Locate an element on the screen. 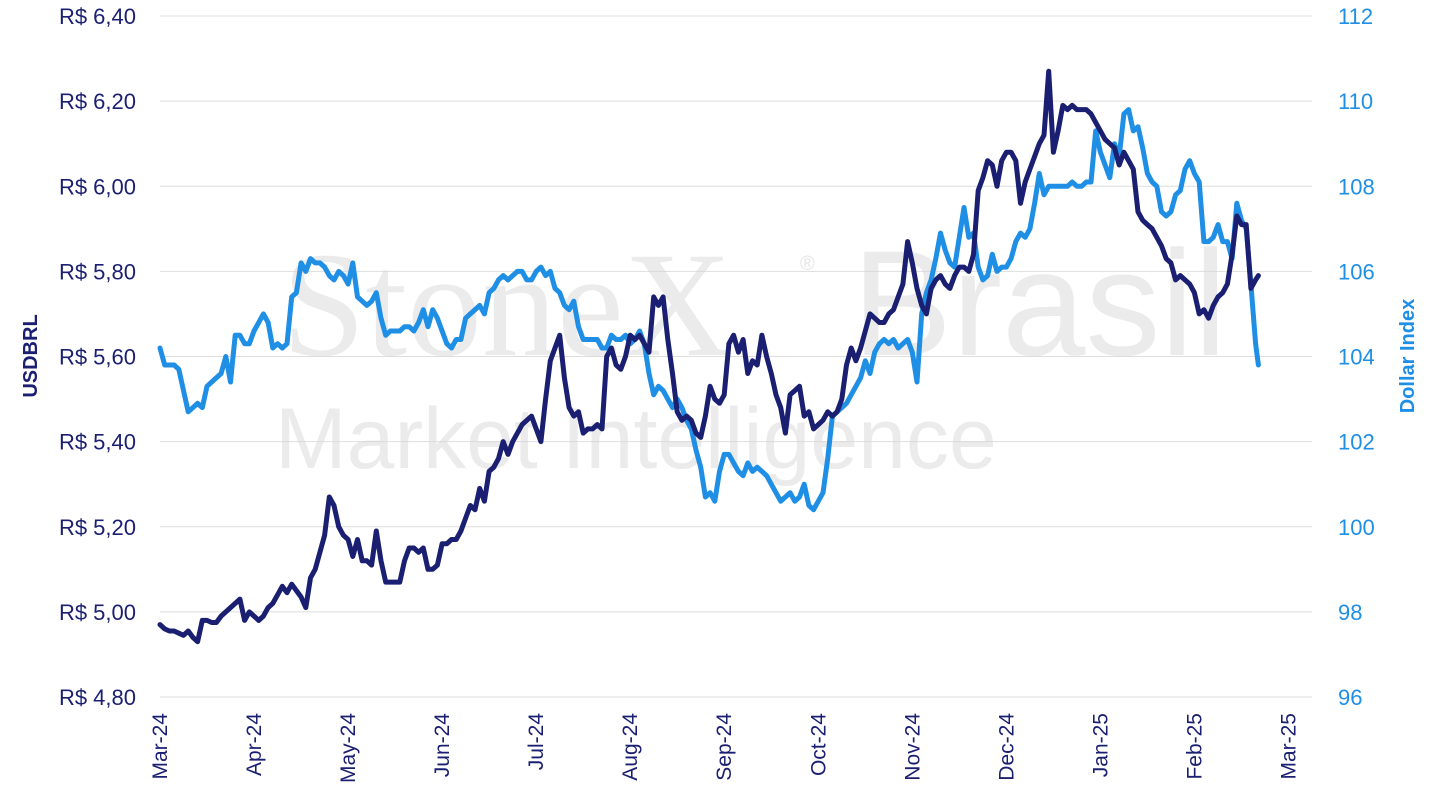  watermark-registered-mark: ® is located at coordinates (807, 264).